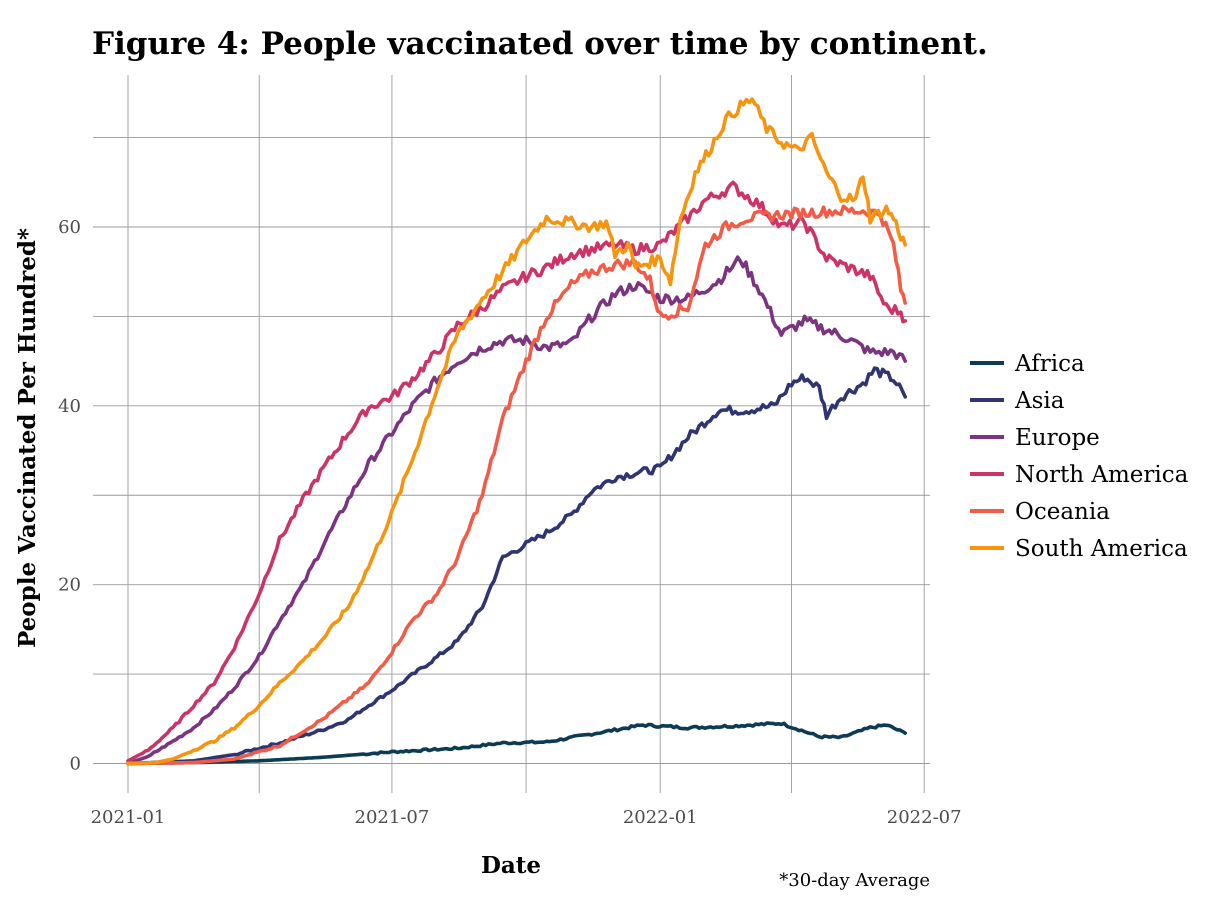 The width and height of the screenshot is (1228, 921). Describe the element at coordinates (27, 438) in the screenshot. I see `y-axis-label: People Vaccinated Per Hundred*` at that location.